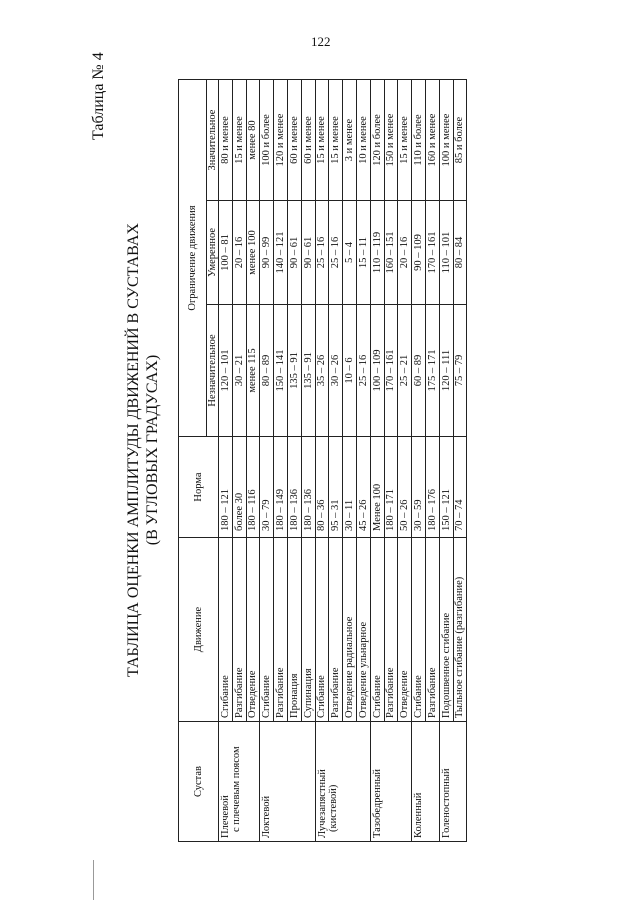  What do you see at coordinates (404, 629) in the screenshot?
I see `movement-cell: Отведение` at bounding box center [404, 629].